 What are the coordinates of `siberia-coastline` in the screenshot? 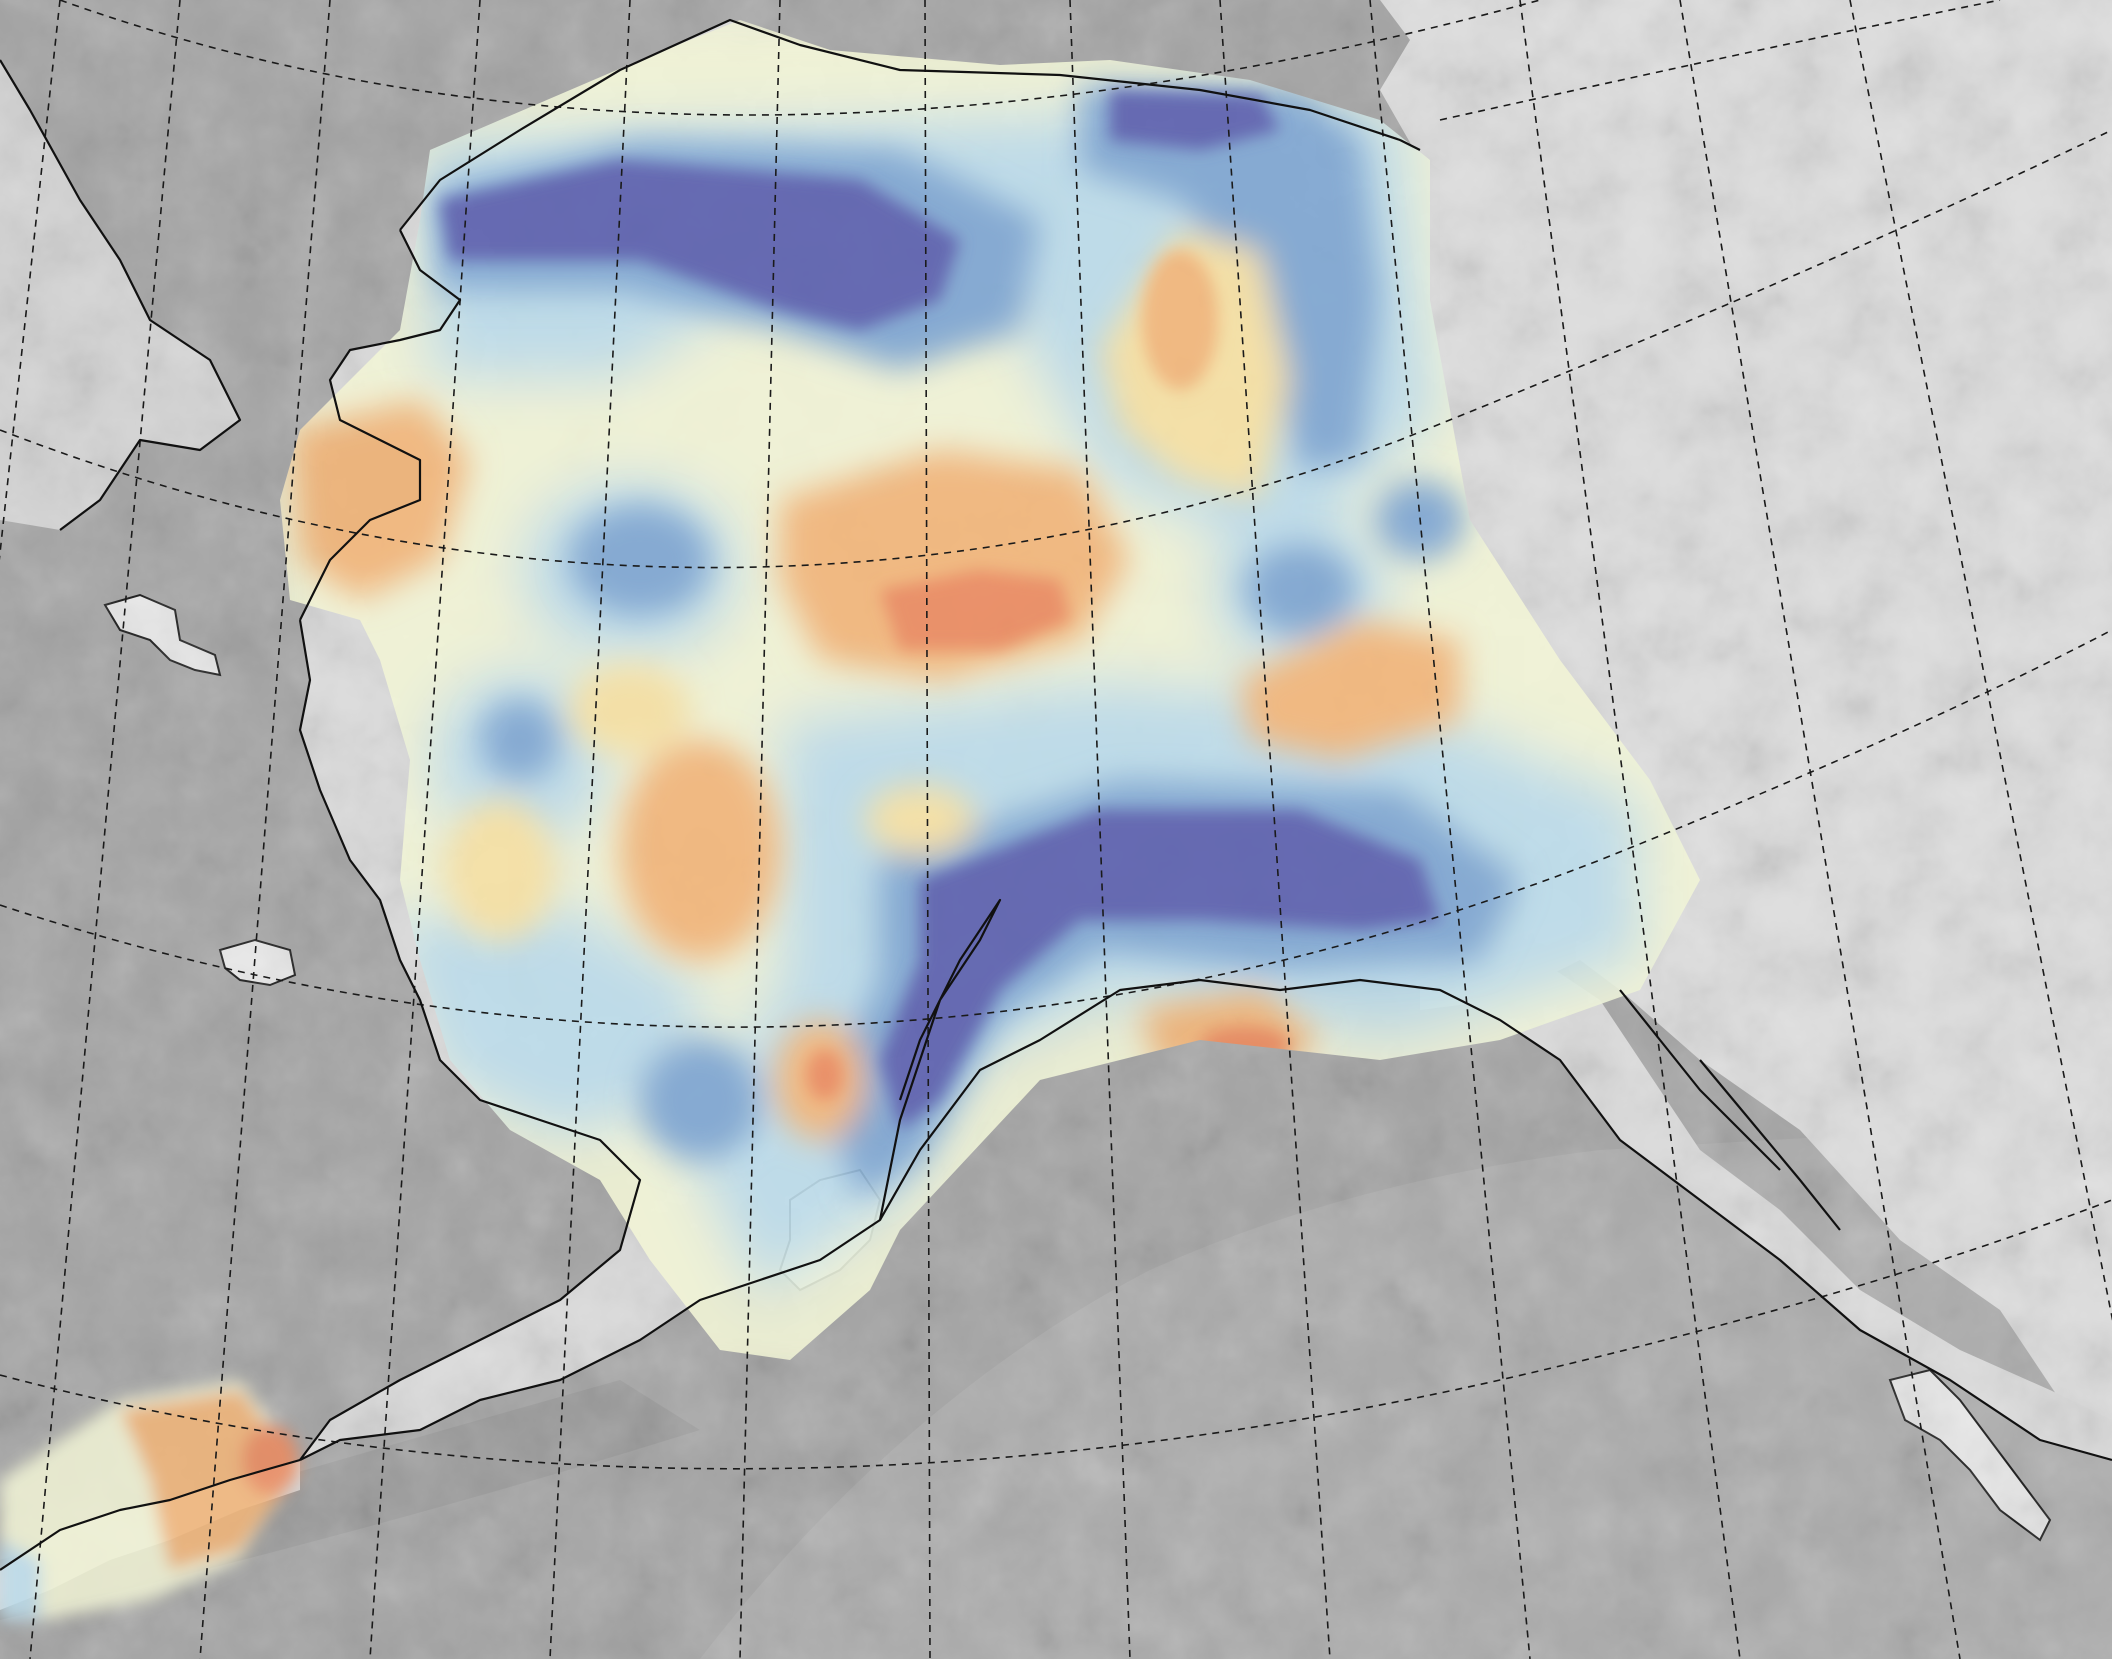 It's located at (121, 295).